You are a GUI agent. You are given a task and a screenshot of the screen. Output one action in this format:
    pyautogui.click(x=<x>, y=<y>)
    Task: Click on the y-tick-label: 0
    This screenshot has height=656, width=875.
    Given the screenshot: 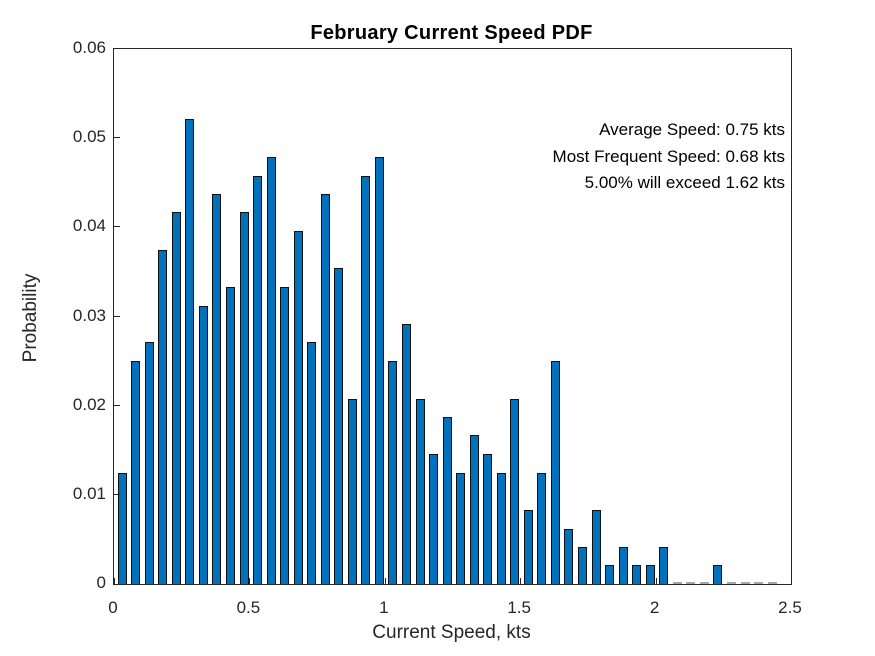 What is the action you would take?
    pyautogui.click(x=101, y=582)
    